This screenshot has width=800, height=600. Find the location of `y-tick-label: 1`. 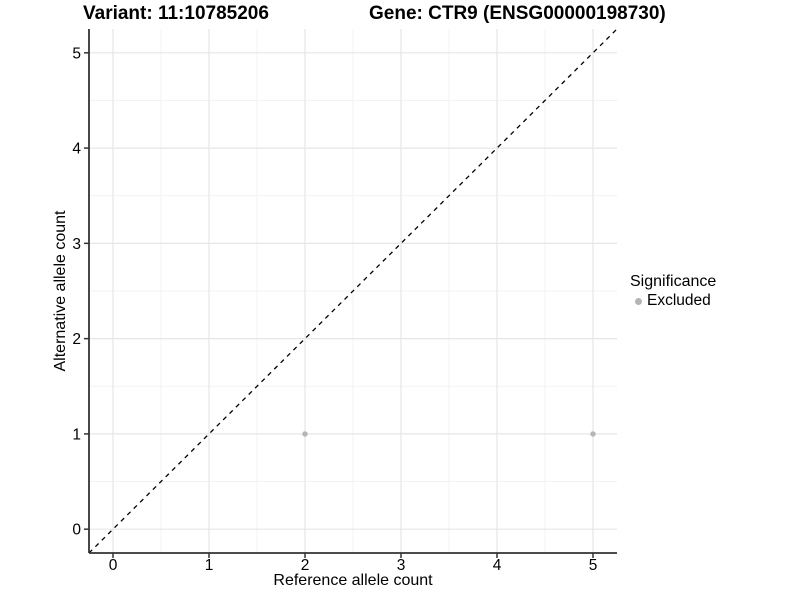

y-tick-label: 1 is located at coordinates (76, 434).